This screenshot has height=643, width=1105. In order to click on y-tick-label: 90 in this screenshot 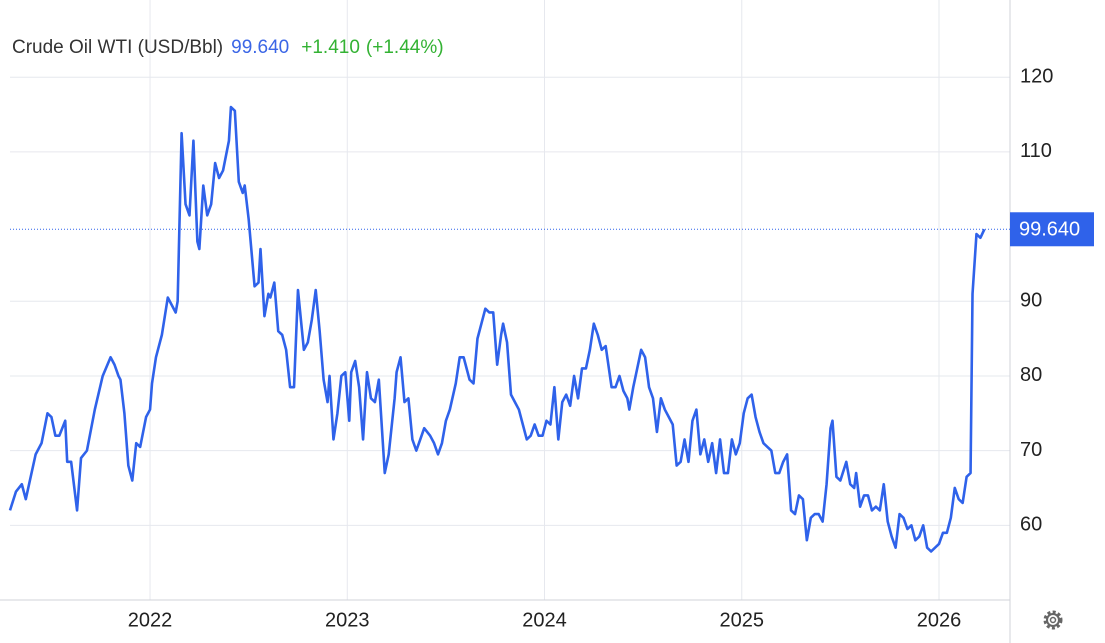, I will do `click(1031, 301)`.